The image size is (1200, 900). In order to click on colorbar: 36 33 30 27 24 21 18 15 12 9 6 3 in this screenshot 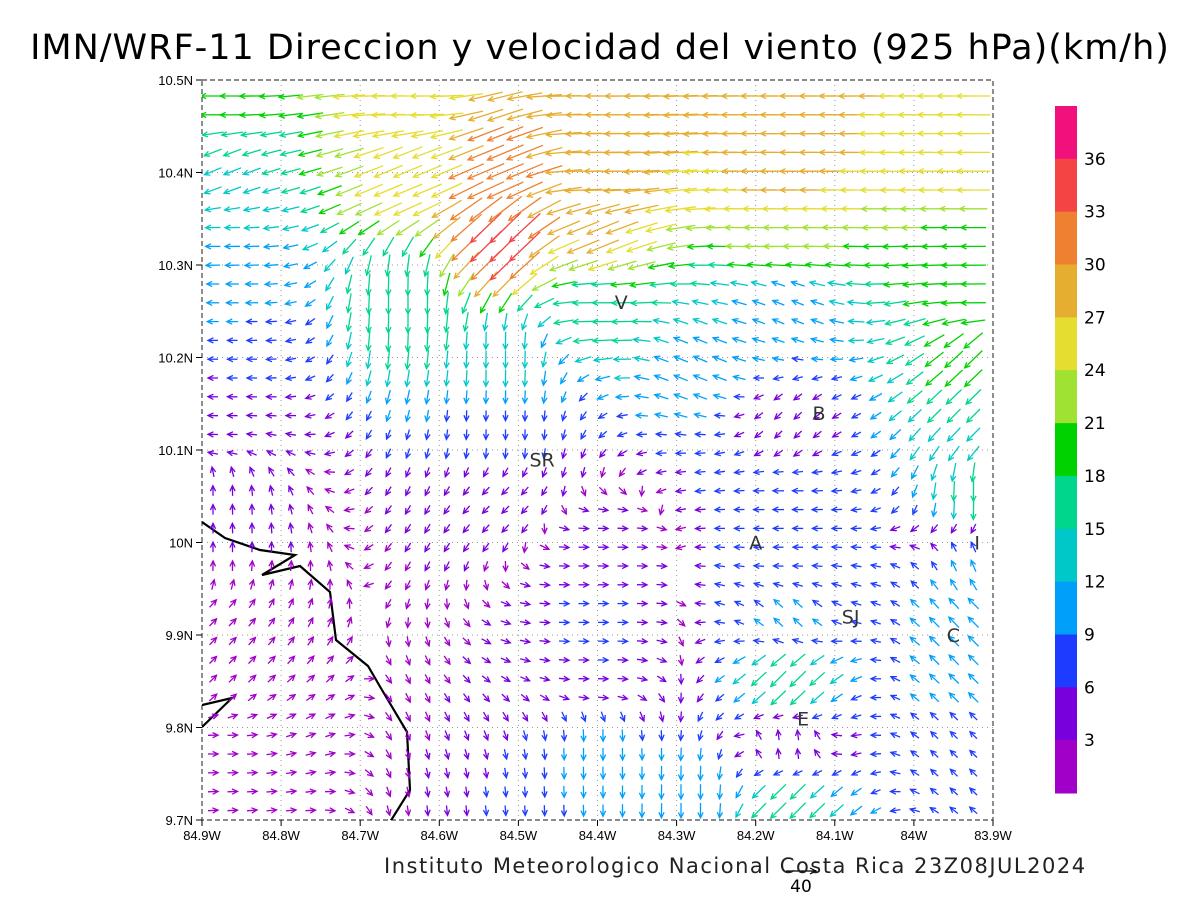, I will do `click(1080, 450)`.